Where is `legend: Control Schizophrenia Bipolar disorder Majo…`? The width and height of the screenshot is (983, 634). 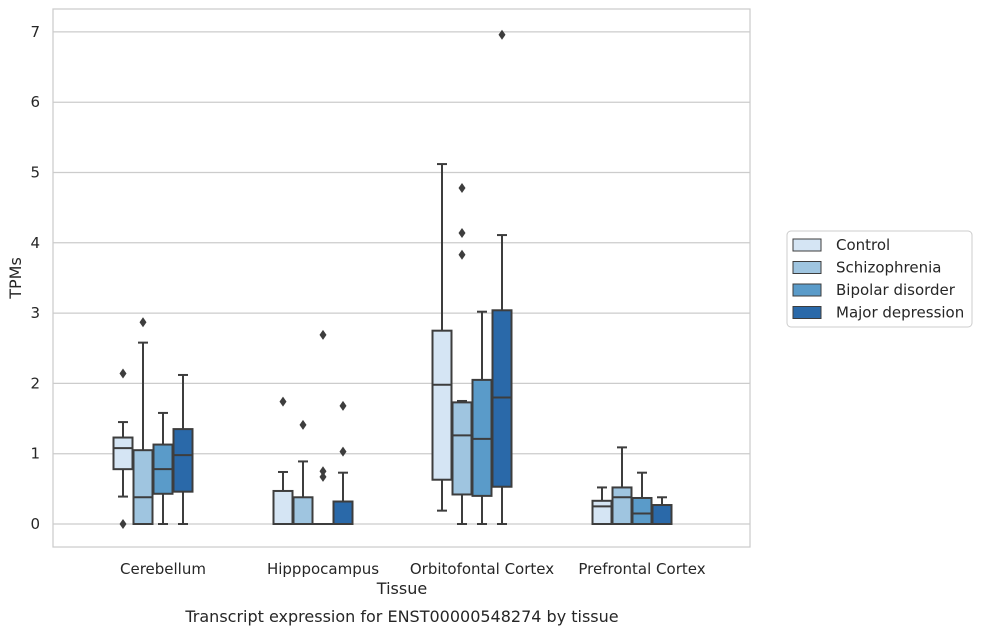 legend: Control Schizophrenia Bipolar disorder Majo… is located at coordinates (879, 279).